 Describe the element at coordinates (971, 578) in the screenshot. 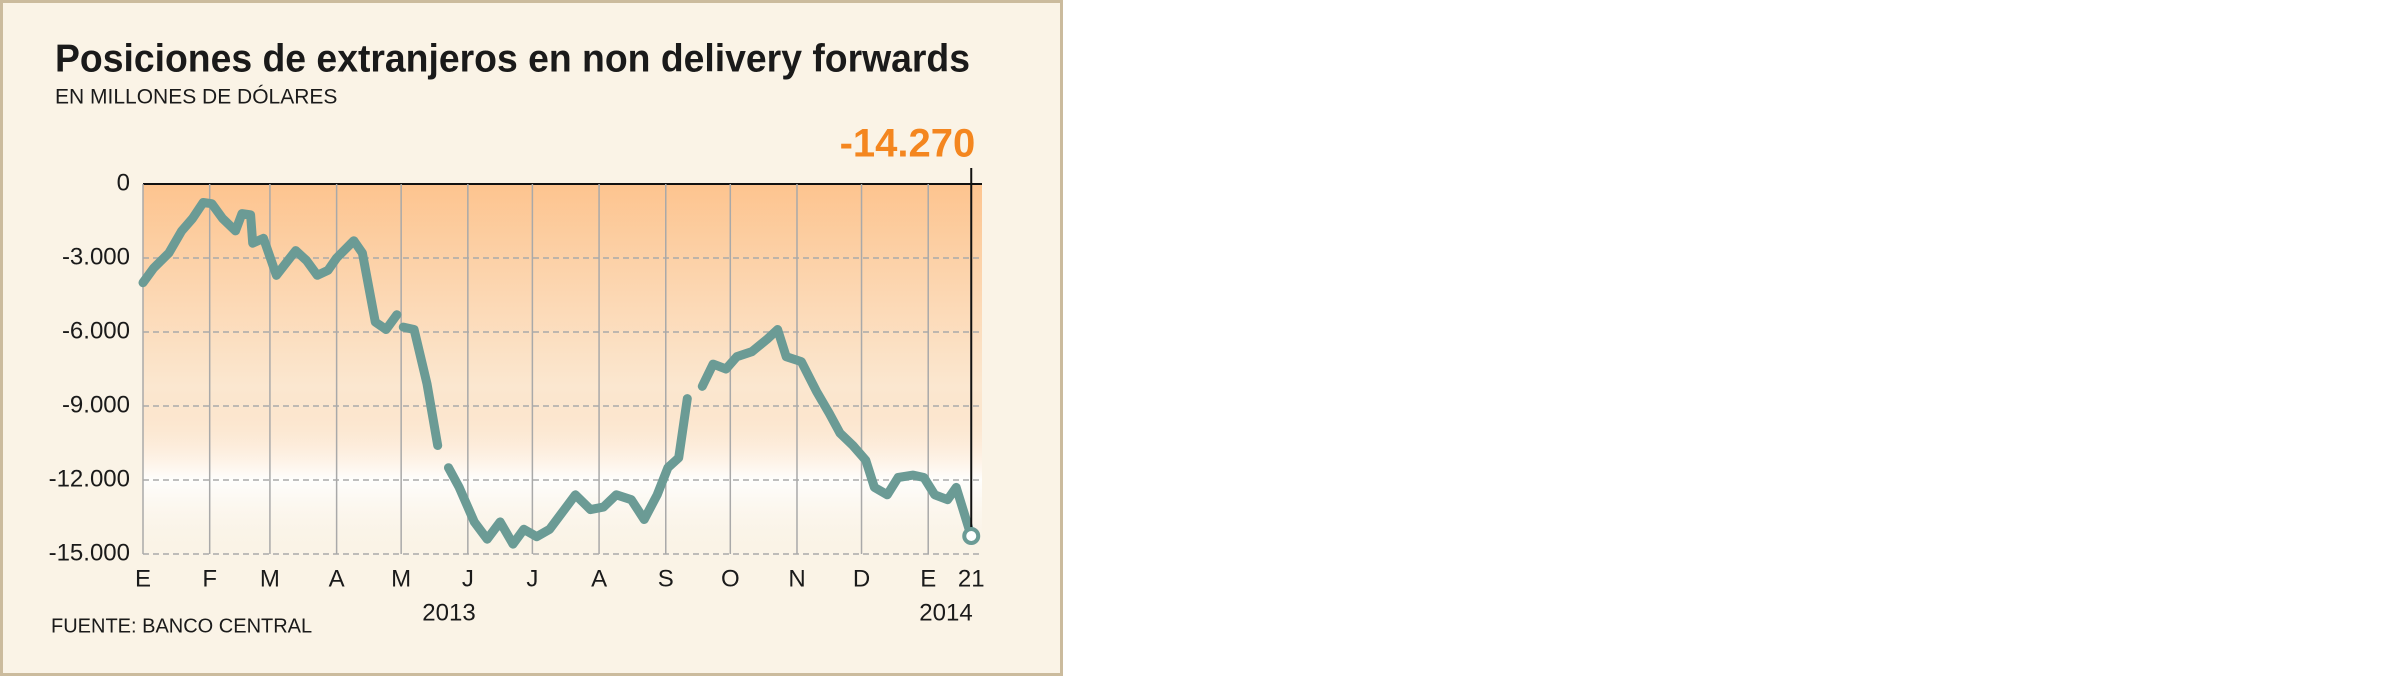

I see `x-tick-label: 21` at that location.